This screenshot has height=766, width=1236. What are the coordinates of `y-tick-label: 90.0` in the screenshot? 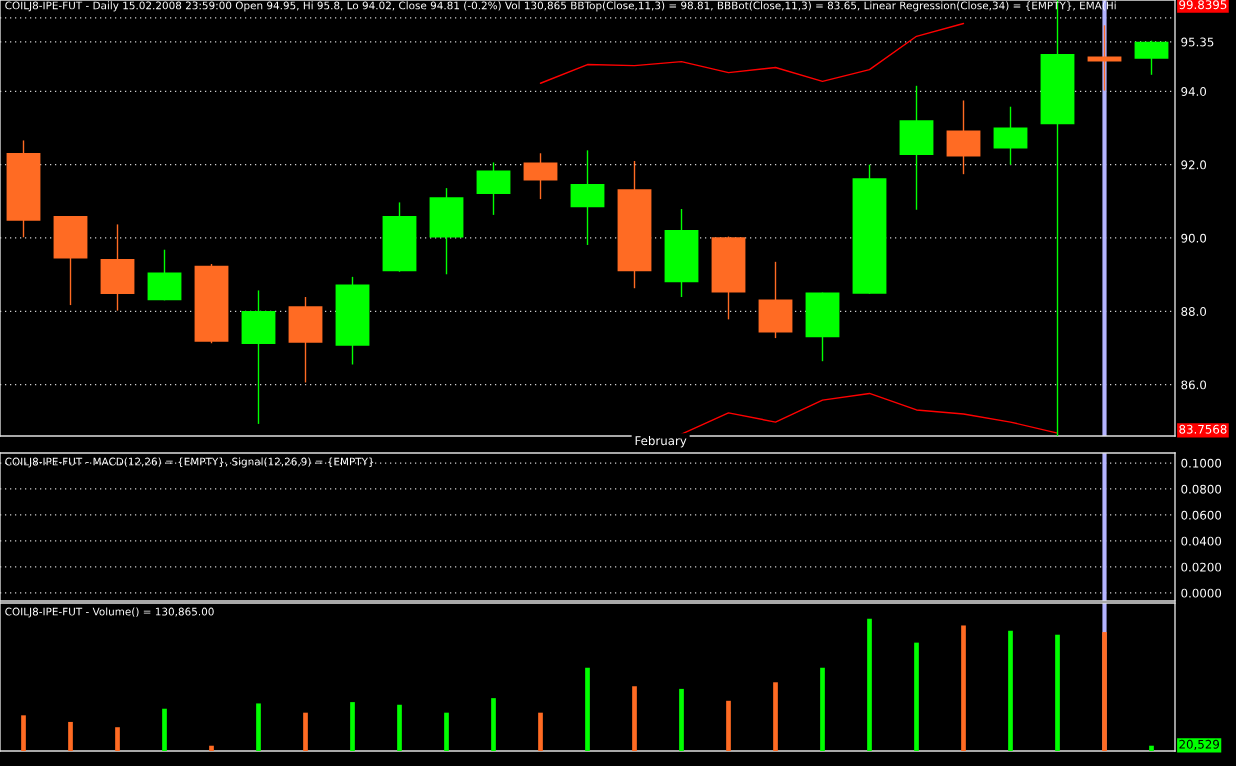 It's located at (1194, 238).